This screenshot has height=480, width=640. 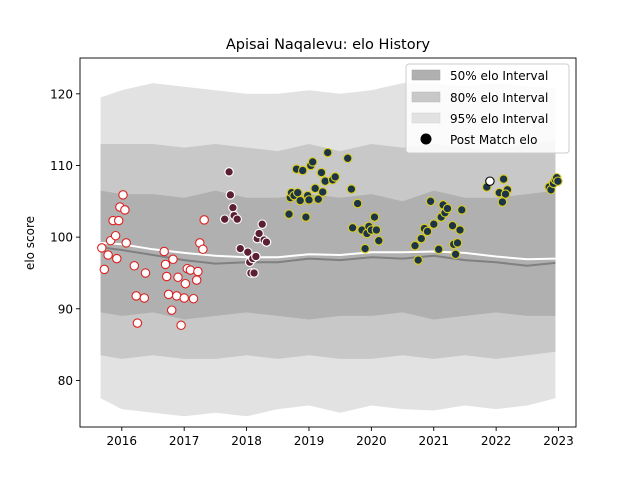 What do you see at coordinates (493, 140) in the screenshot?
I see `legend-label-post-match: Post Match elo` at bounding box center [493, 140].